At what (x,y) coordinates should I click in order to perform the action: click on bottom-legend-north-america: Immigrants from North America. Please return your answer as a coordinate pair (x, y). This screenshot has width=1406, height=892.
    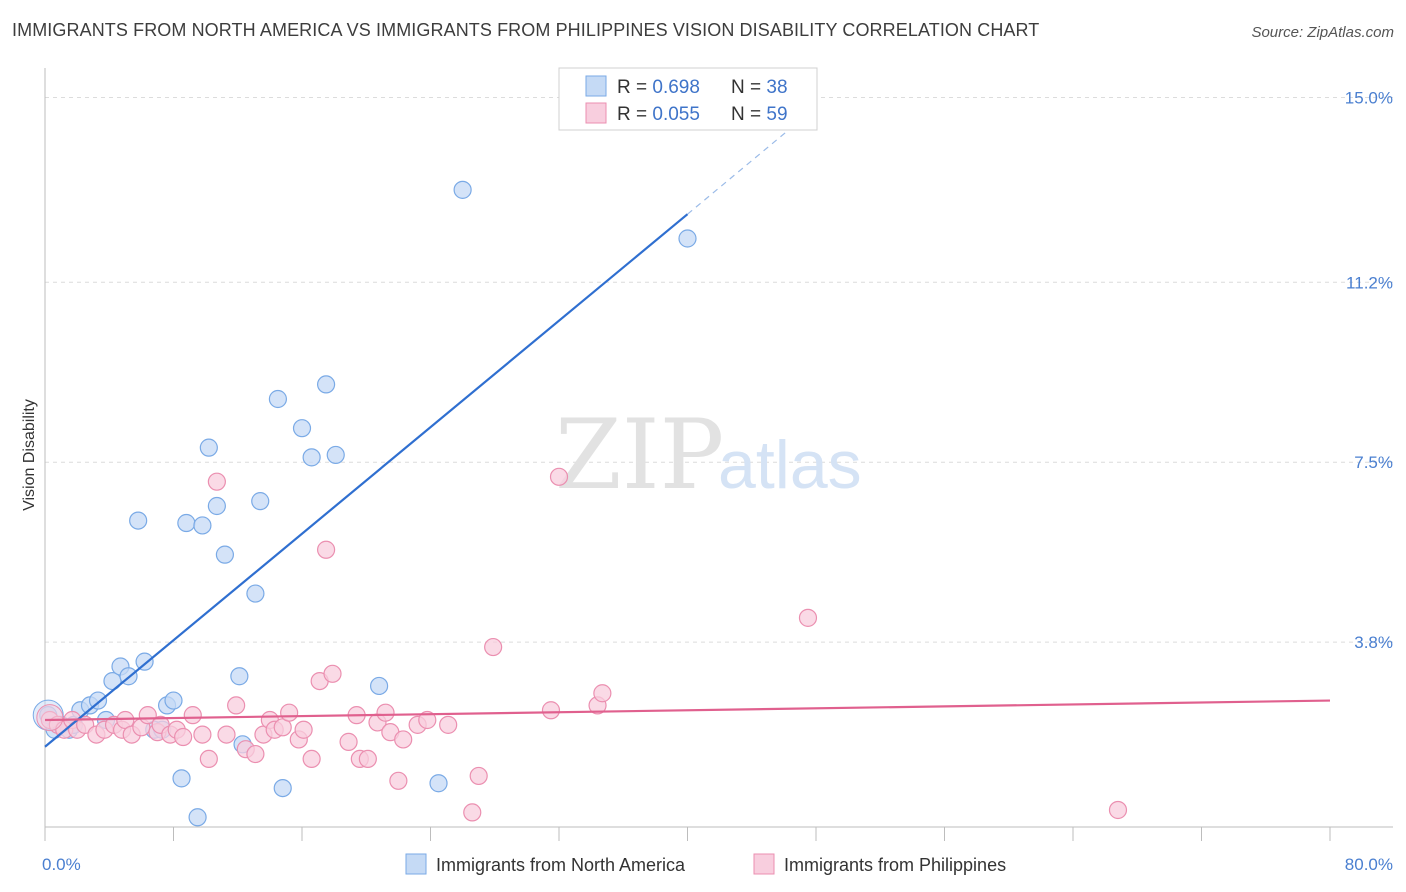
    Looking at the image, I should click on (561, 865).